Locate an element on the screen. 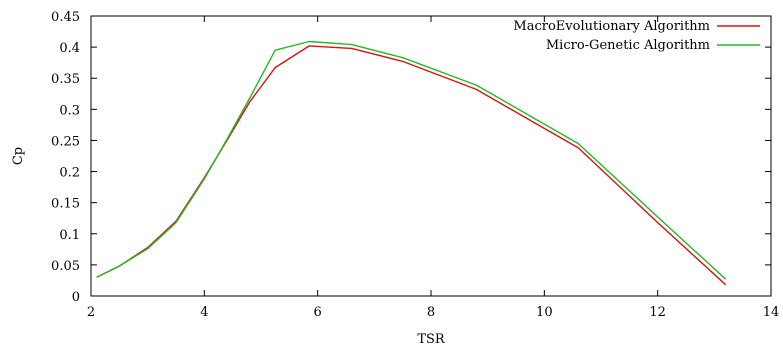 This screenshot has width=783, height=347. legend-label: MacroEvolutionary Algorithm is located at coordinates (611, 26).